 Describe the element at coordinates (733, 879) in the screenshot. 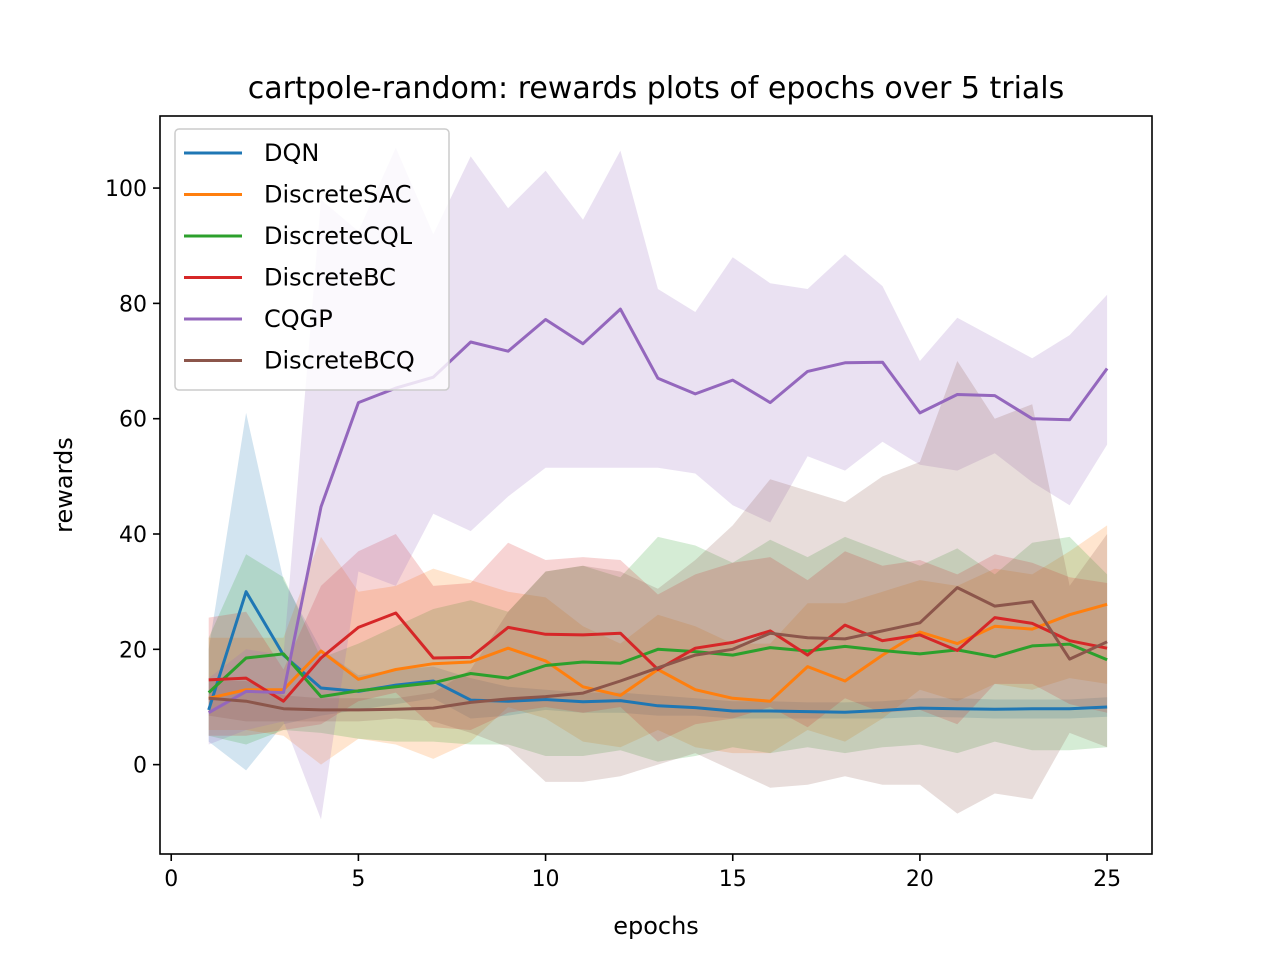

I see `x-tick-label: 15` at that location.